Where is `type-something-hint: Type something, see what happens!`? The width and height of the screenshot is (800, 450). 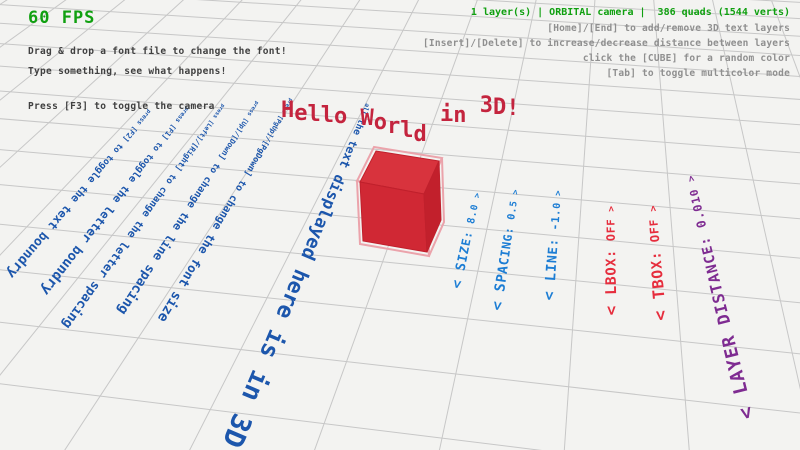 type-something-hint: Type something, see what happens! is located at coordinates (127, 71).